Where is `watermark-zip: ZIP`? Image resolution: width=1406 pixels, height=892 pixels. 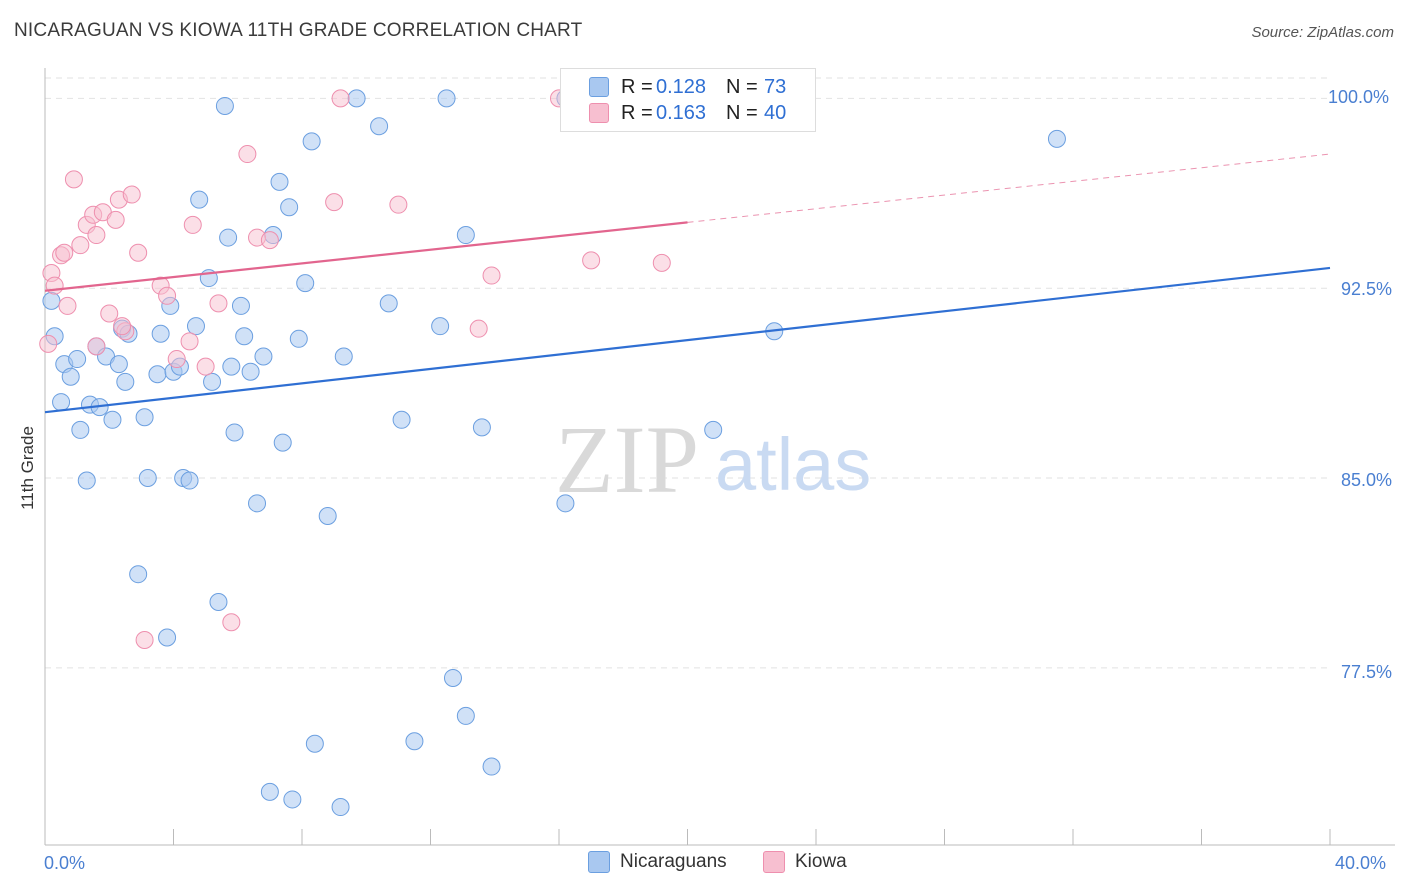
watermark-zip: ZIP is located at coordinates (627, 459).